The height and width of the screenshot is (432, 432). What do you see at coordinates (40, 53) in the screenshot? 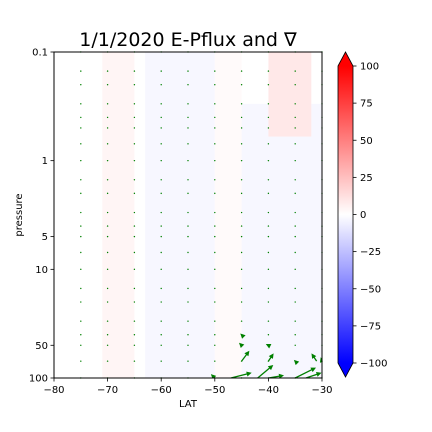
I see `y-tick-label: 0.1` at bounding box center [40, 53].